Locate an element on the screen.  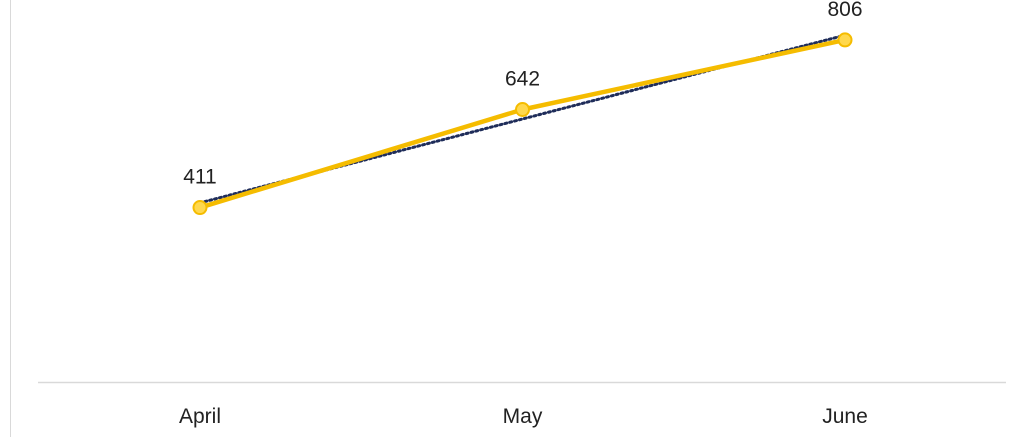
x-tick-label-april: April is located at coordinates (200, 416).